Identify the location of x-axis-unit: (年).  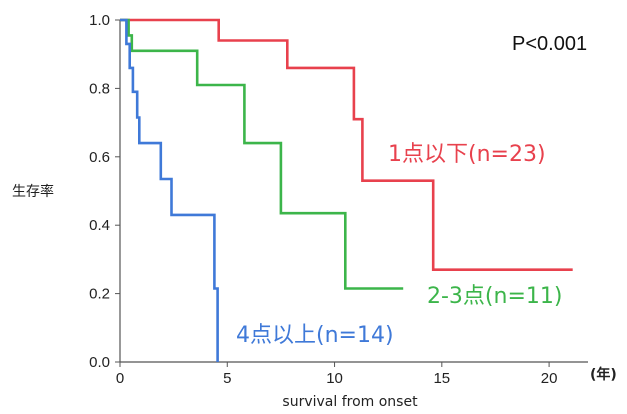
(603, 374).